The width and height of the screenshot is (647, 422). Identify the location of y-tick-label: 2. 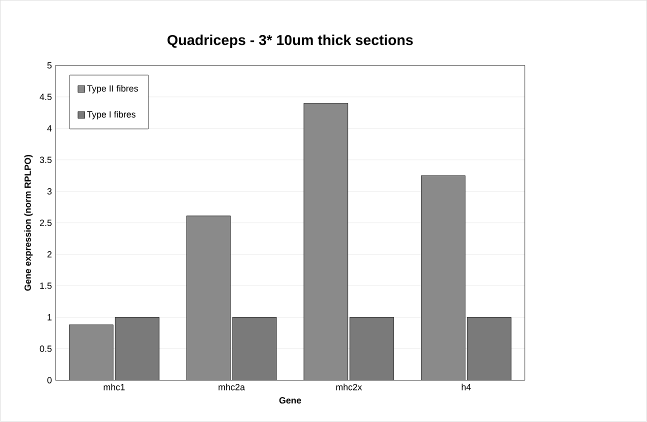
(49, 254).